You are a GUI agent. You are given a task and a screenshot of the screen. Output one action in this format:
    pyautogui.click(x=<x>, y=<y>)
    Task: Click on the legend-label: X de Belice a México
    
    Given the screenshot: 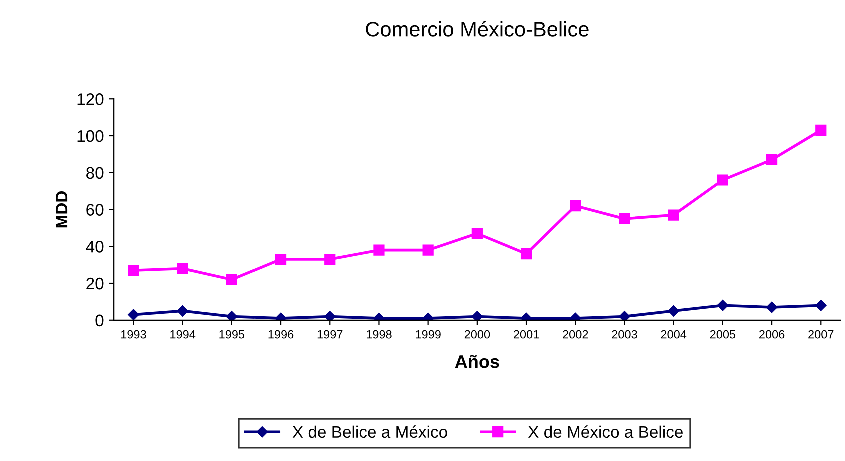 What is the action you would take?
    pyautogui.click(x=370, y=432)
    